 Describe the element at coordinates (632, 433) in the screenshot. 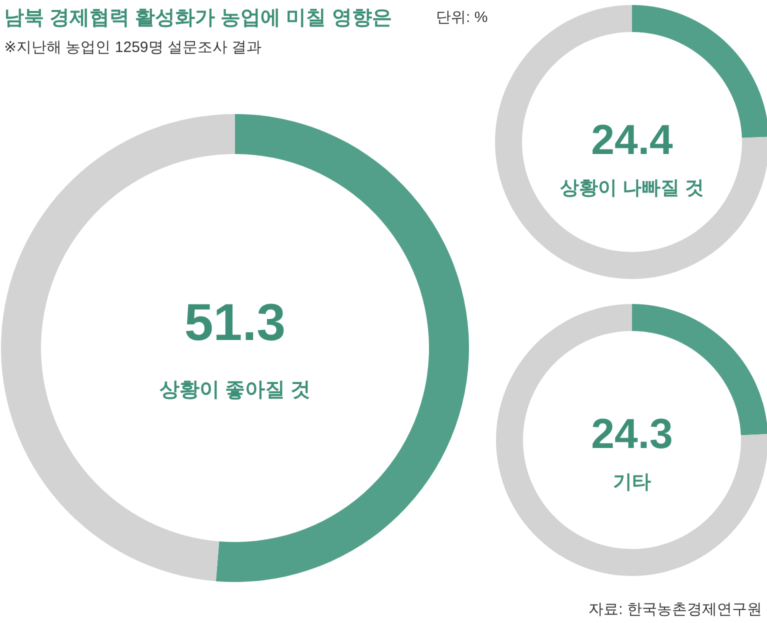

I see `data-label: 24.3` at that location.